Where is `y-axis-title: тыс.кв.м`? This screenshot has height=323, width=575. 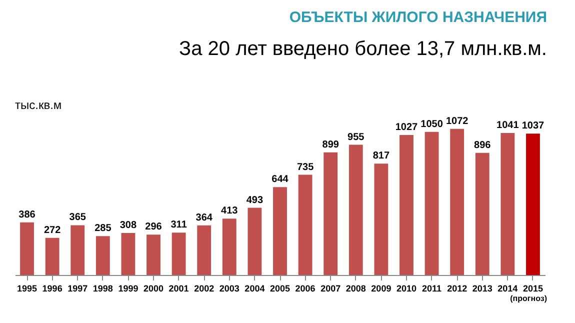 y-axis-title: тыс.кв.м is located at coordinates (38, 105).